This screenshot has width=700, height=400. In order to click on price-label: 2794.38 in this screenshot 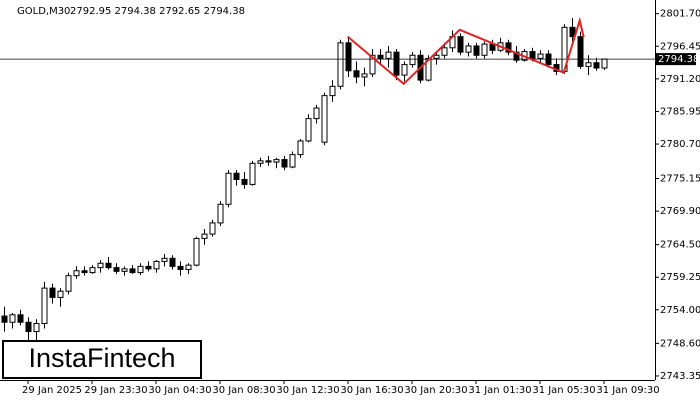, I will do `click(678, 59)`.